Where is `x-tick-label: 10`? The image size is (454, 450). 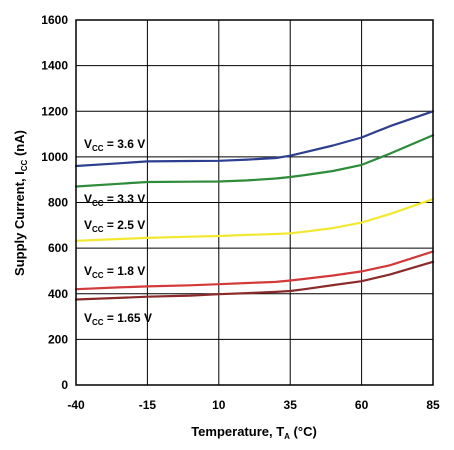
x-tick-label: 10 is located at coordinates (219, 405).